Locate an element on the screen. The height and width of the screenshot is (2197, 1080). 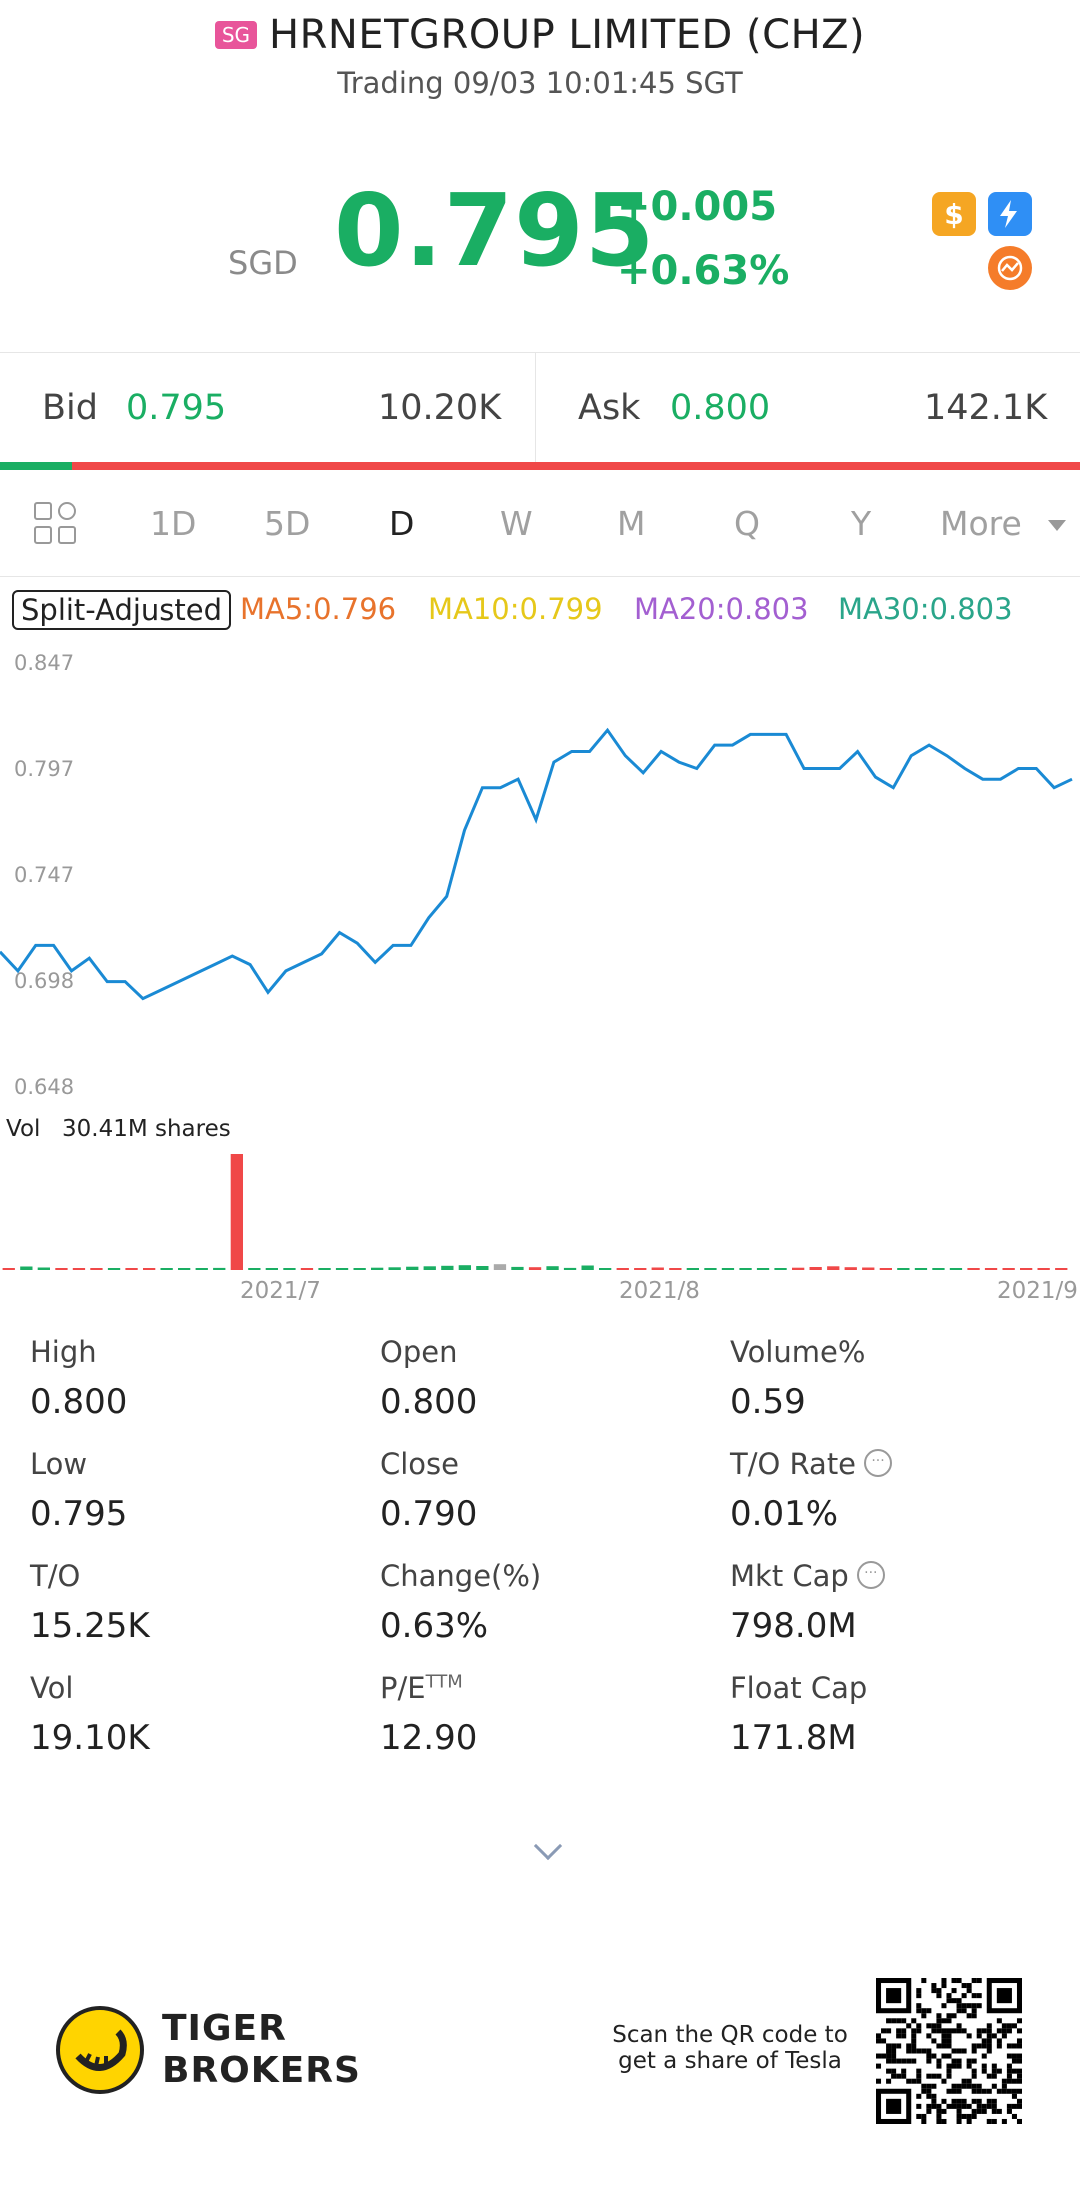
split-adjusted-button: Split-Adjusted is located at coordinates (122, 610).